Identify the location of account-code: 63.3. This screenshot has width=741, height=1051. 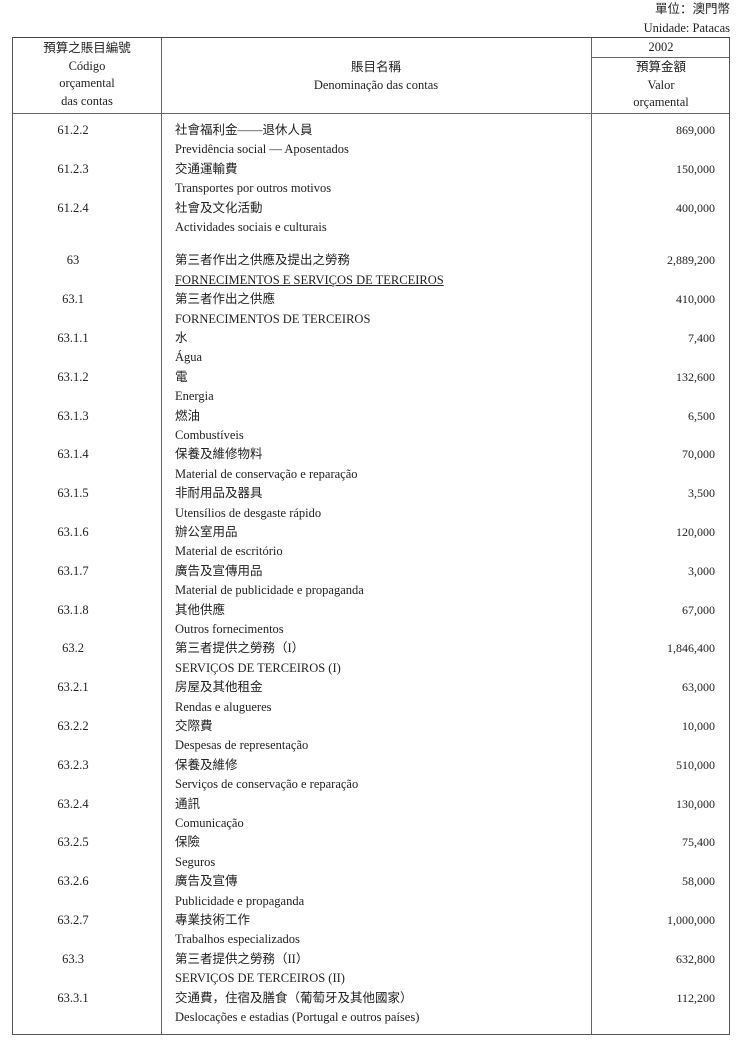
(73, 958).